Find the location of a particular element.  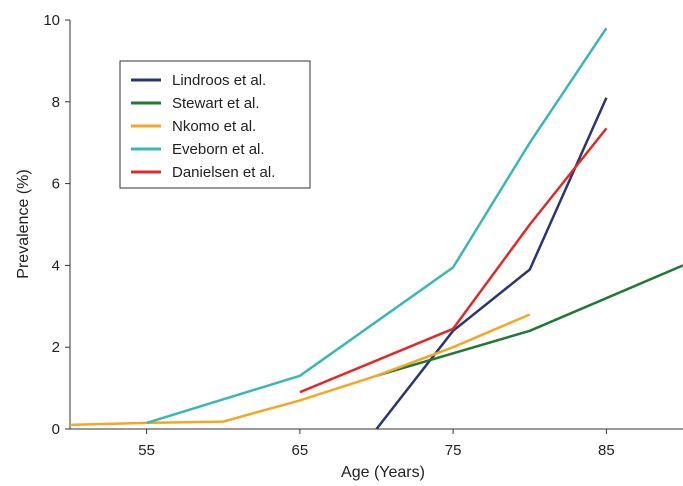

x-tick-label: 55 is located at coordinates (146, 450).